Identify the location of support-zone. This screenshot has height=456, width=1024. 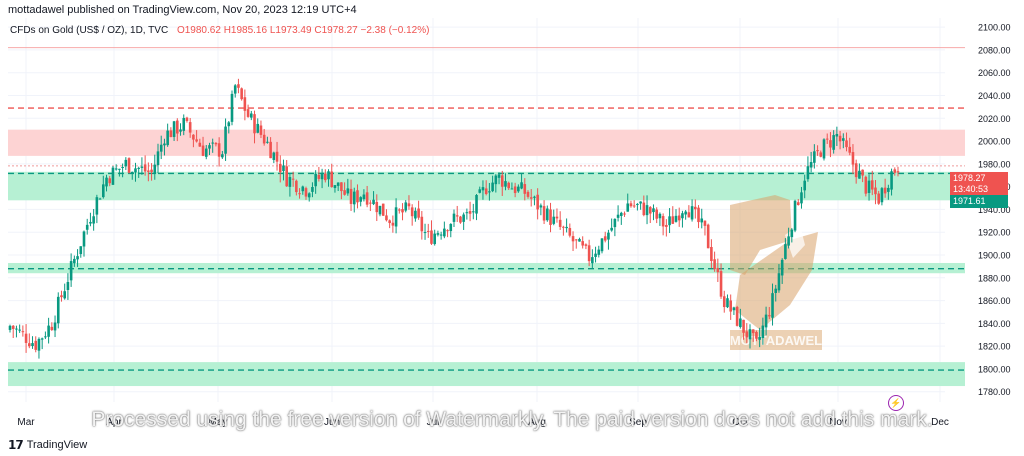
(486, 268).